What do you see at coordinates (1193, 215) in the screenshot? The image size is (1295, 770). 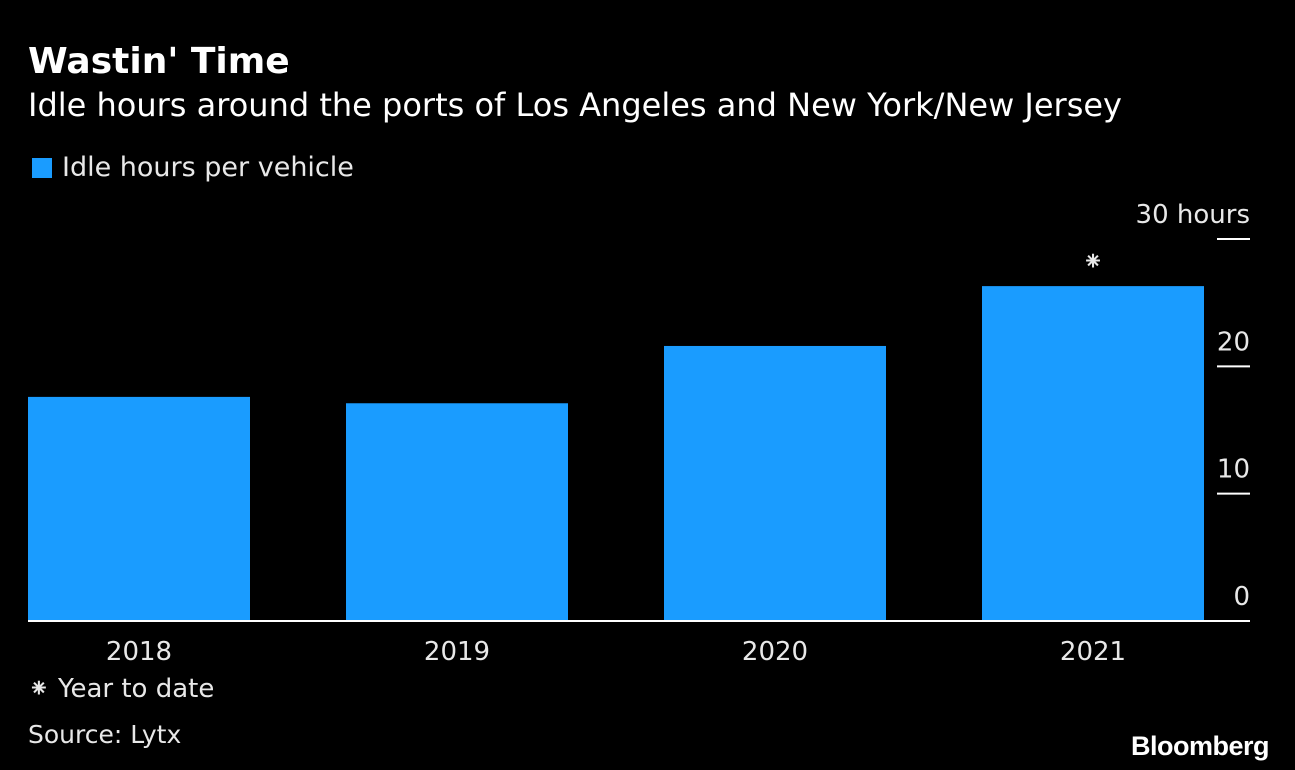 I see `y-tick-label: 30 hours` at bounding box center [1193, 215].